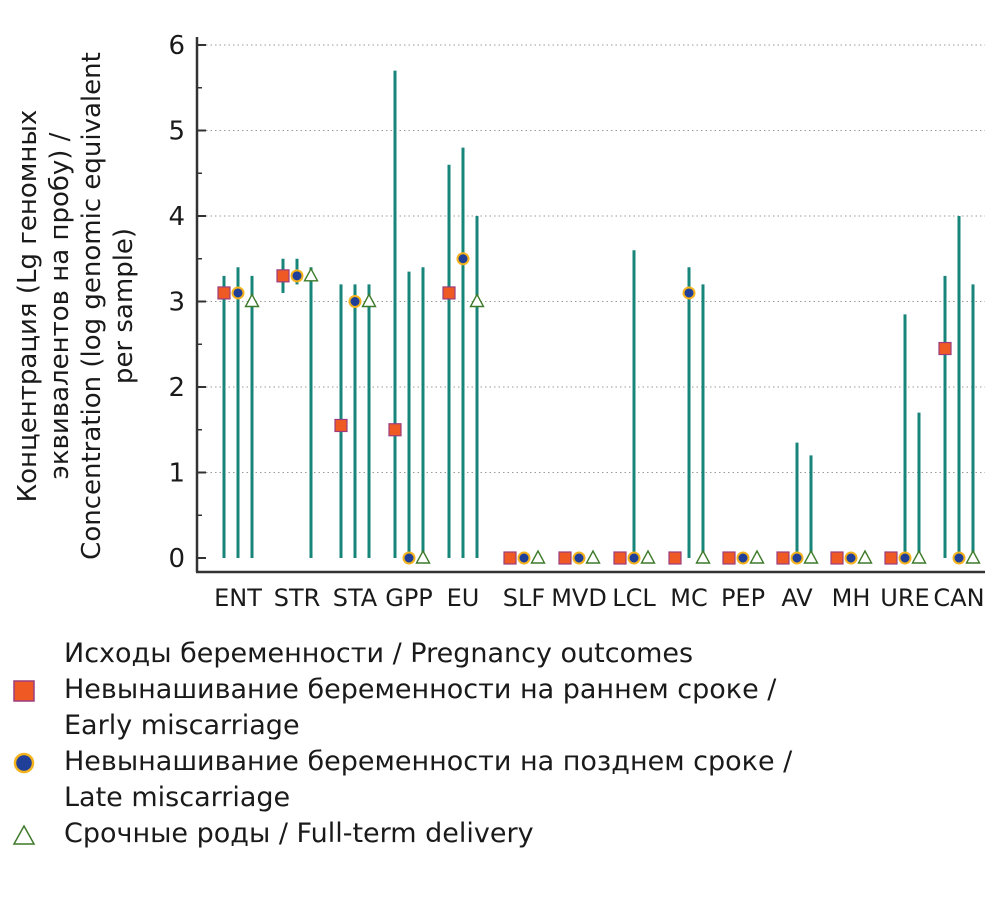 The image size is (987, 901). What do you see at coordinates (24, 691) in the screenshot?
I see `square-marker-icon` at bounding box center [24, 691].